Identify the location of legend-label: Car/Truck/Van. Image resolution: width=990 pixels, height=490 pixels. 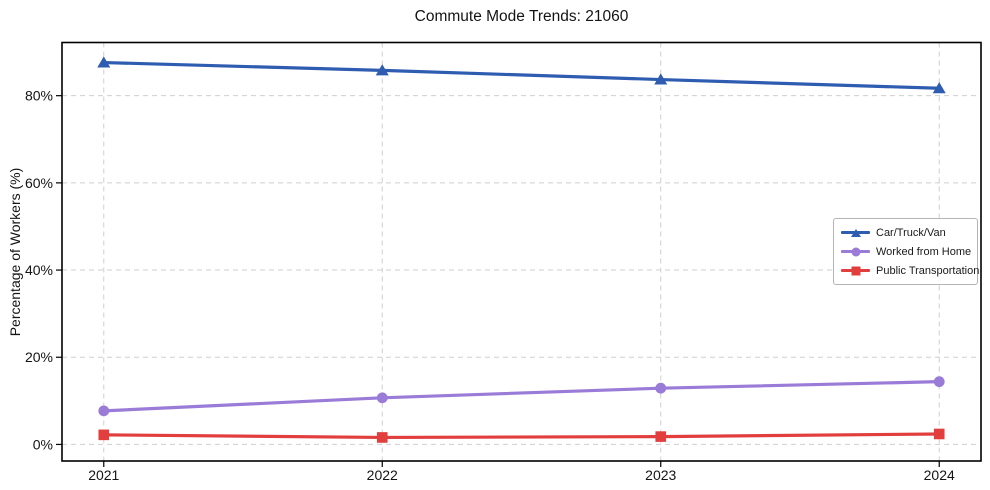
(911, 232).